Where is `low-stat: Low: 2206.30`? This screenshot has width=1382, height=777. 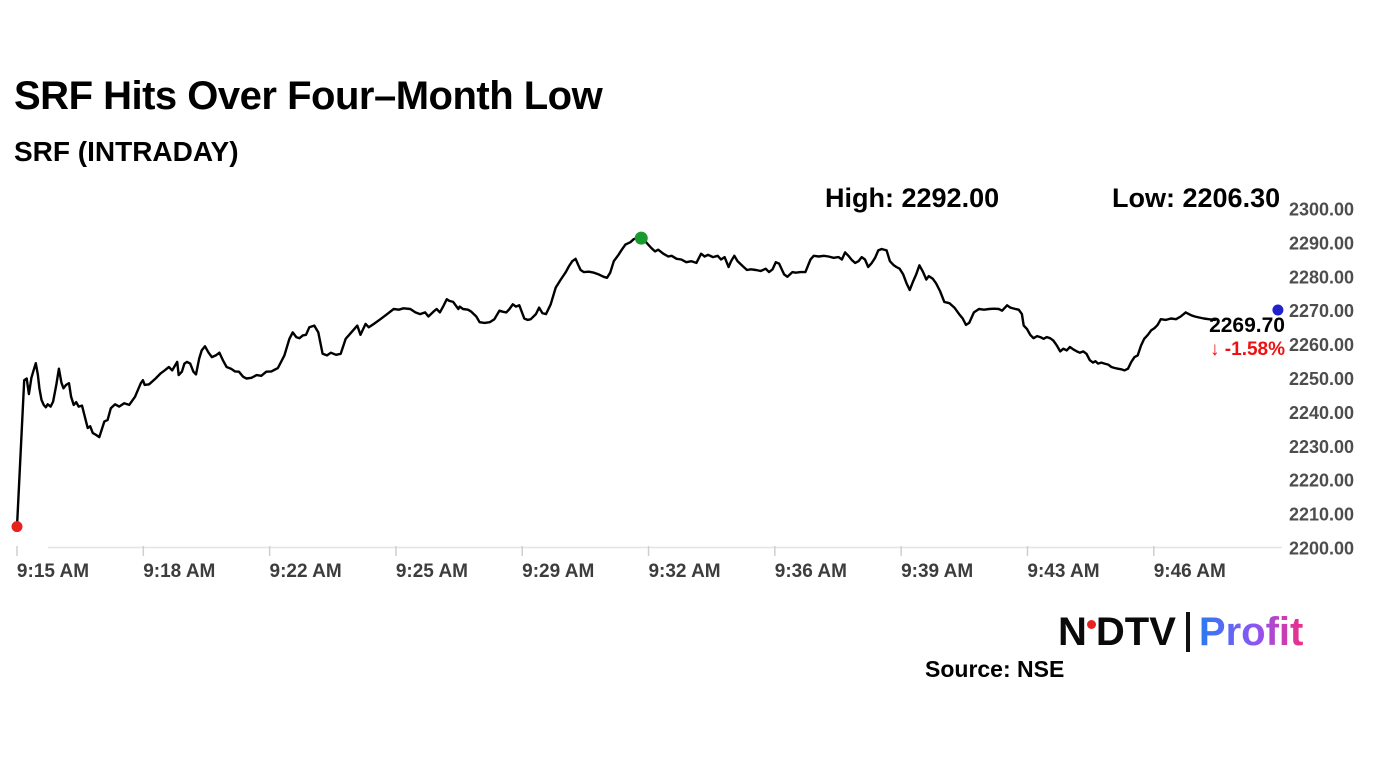
low-stat: Low: 2206.30 is located at coordinates (1196, 198).